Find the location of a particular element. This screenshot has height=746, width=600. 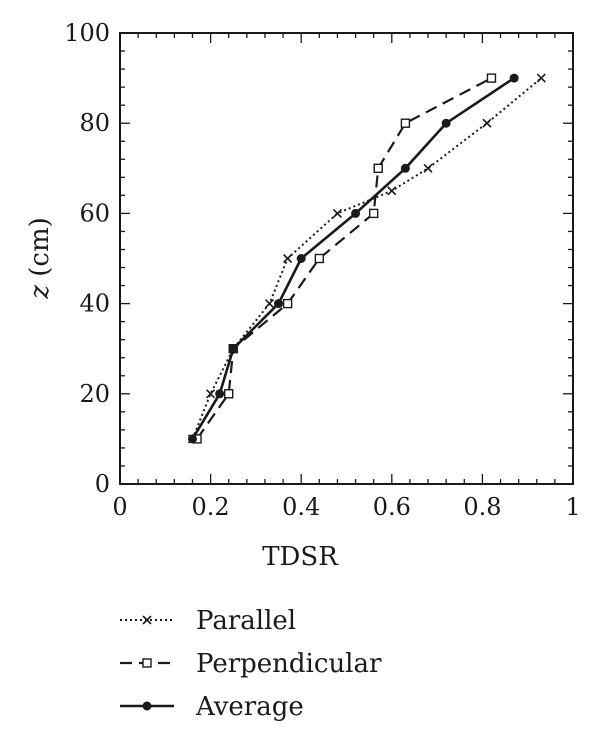

y-tick-label: 0 is located at coordinates (102, 484).